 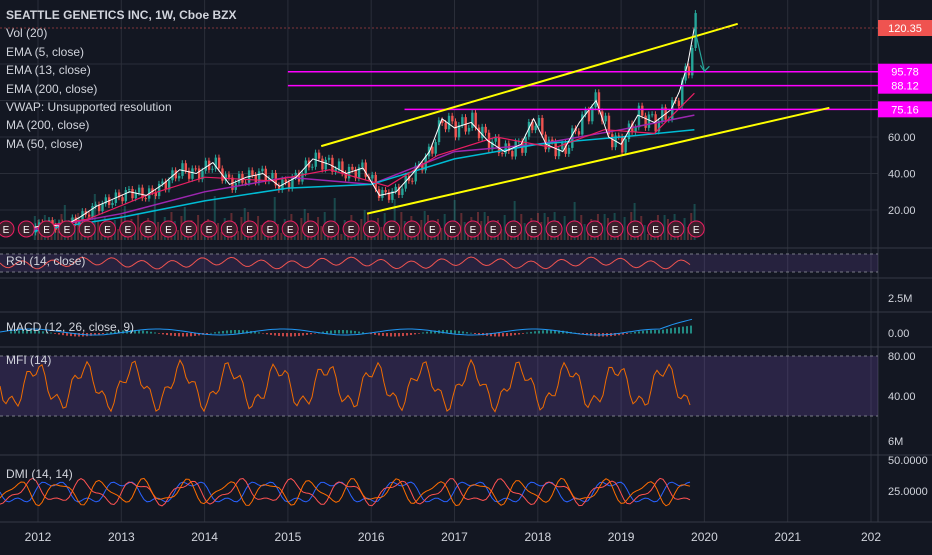 I want to click on rsi-pane-label: RSI (14, close), so click(x=46, y=261).